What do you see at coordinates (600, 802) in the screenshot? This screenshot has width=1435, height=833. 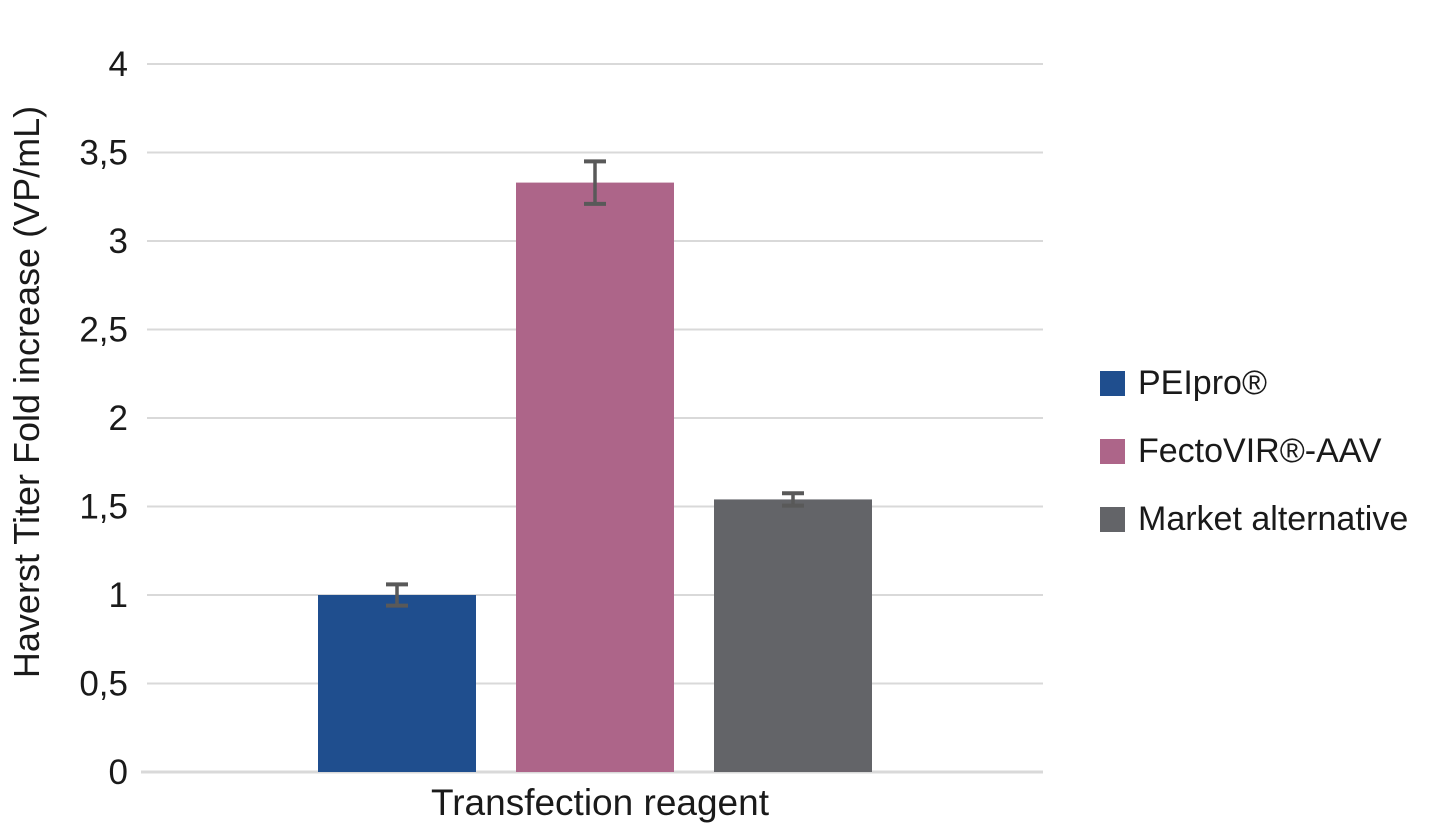 I see `x-axis-title: Transfection reagent` at bounding box center [600, 802].